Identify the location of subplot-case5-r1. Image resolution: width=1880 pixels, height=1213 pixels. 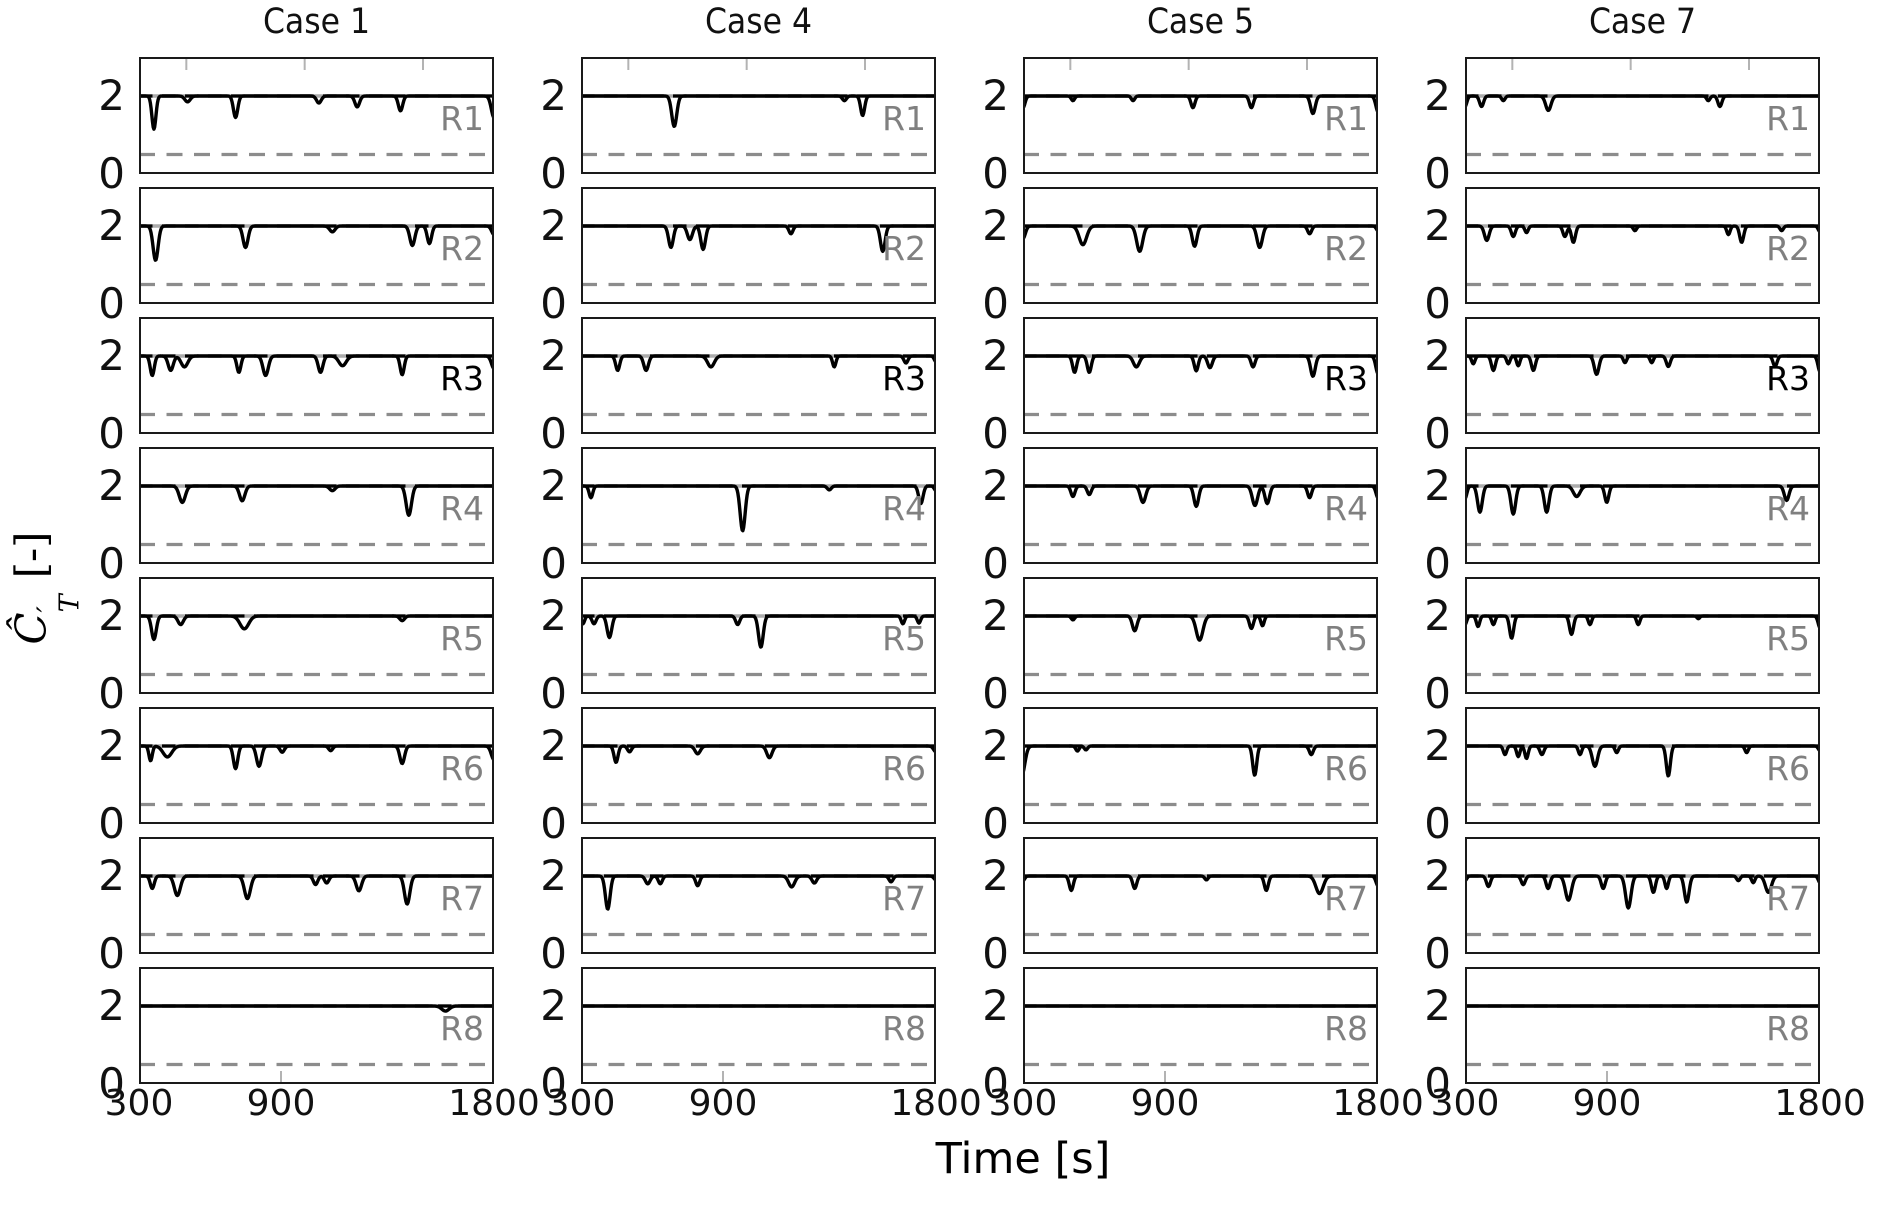
(1200, 115).